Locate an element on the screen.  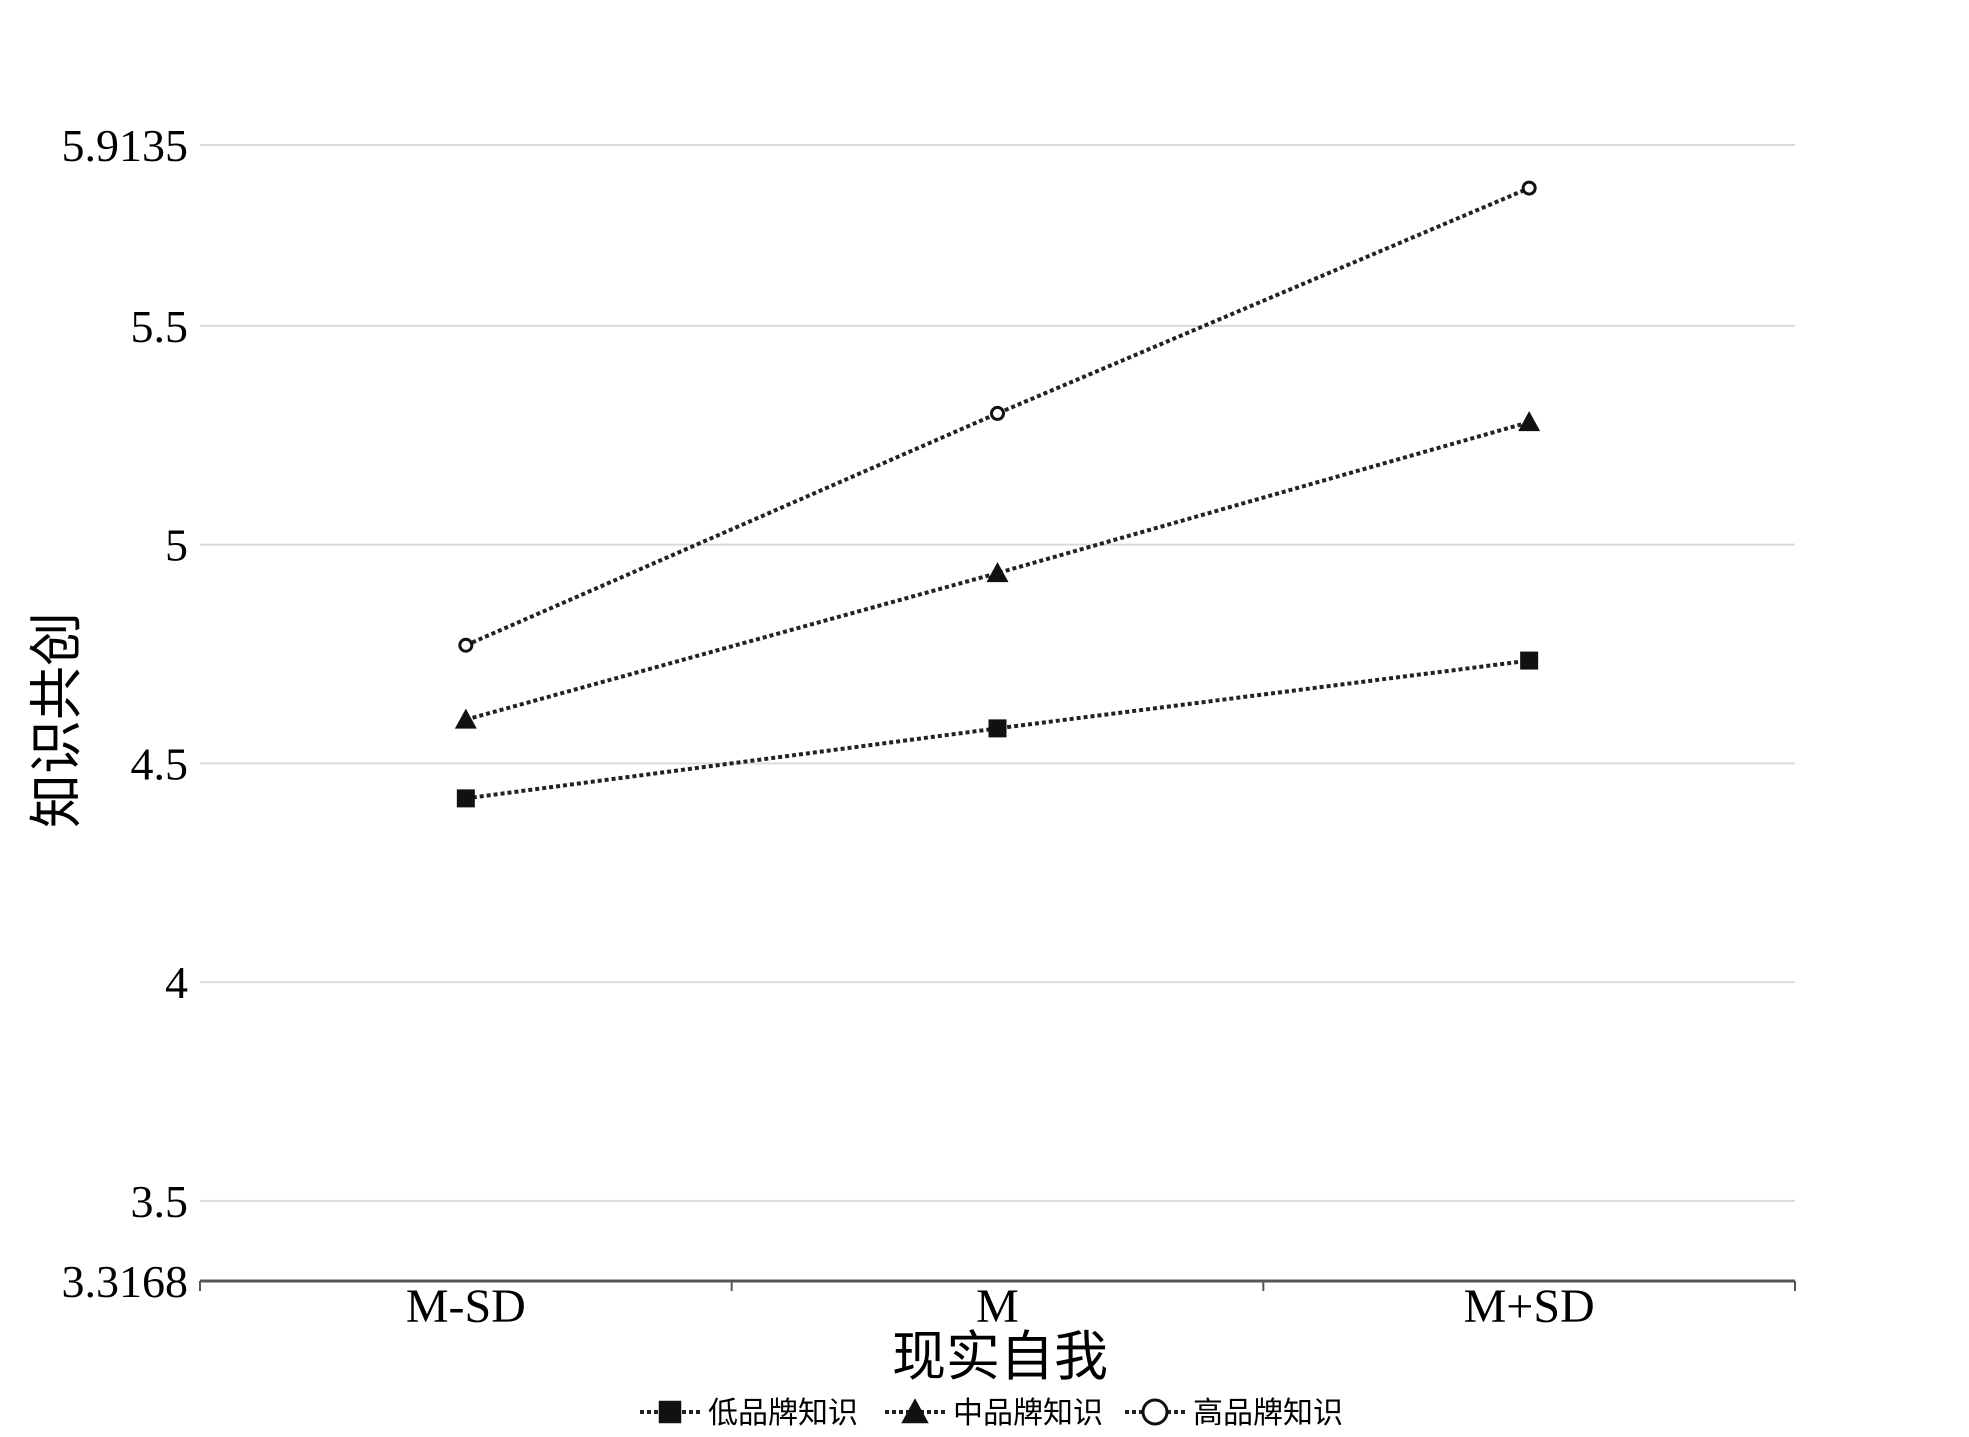
x-axis: M-SD M M+SD is located at coordinates (997, 1306).